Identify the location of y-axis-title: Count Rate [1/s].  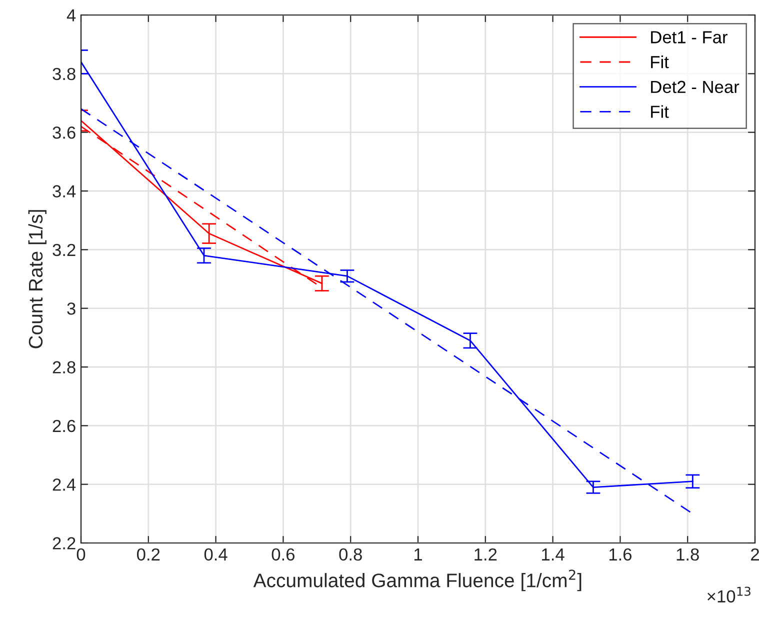
(37, 279).